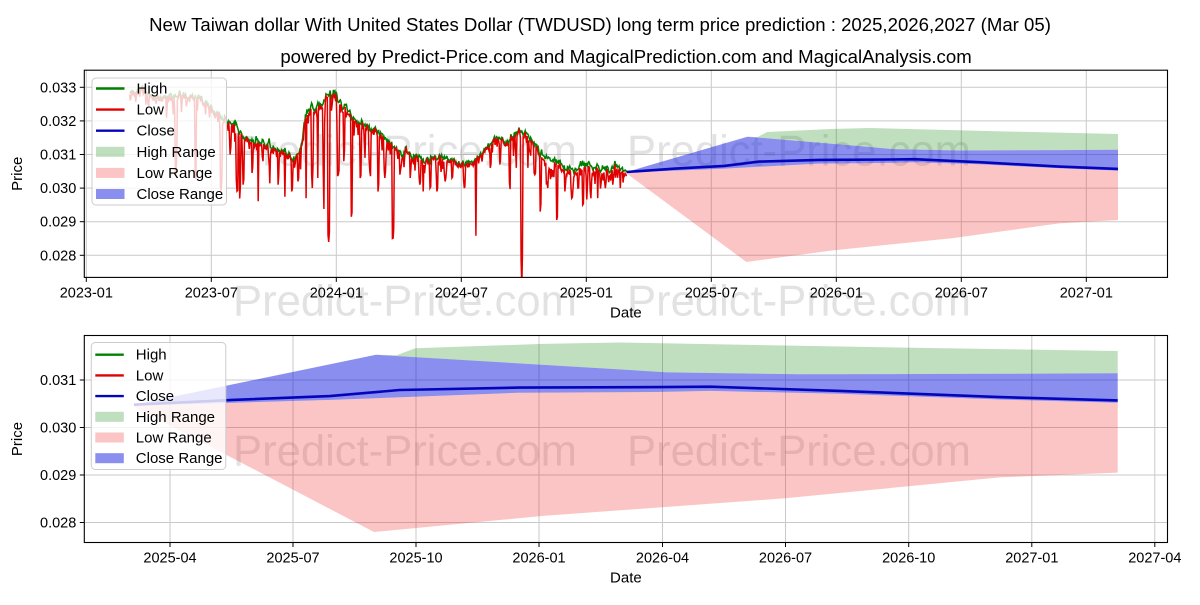 This screenshot has height=605, width=1200. What do you see at coordinates (336, 293) in the screenshot?
I see `svg-text: 2024-01` at bounding box center [336, 293].